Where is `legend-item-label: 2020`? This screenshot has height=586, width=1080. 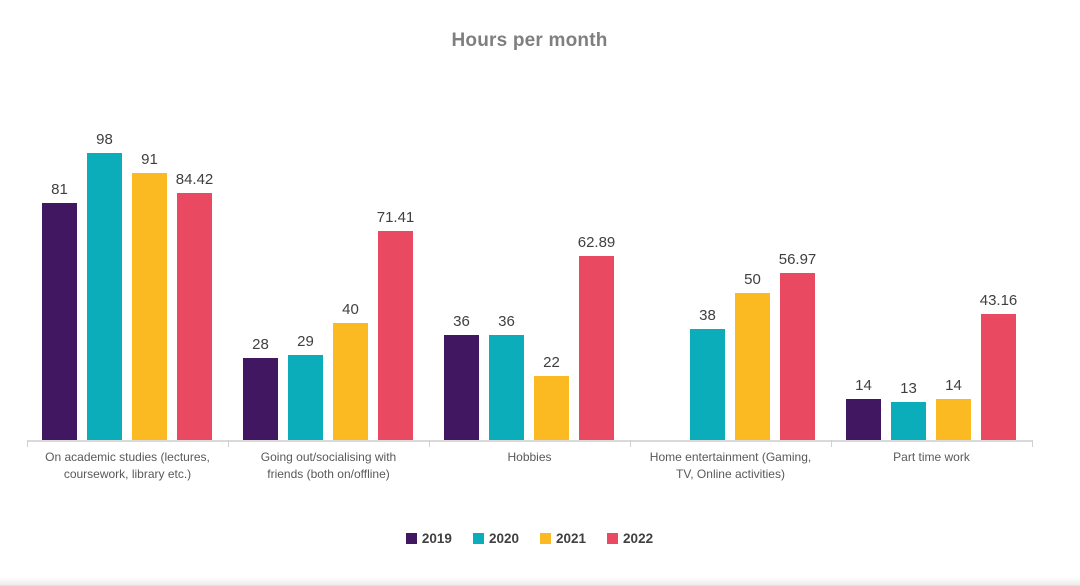 legend-item-label: 2020 is located at coordinates (503, 538).